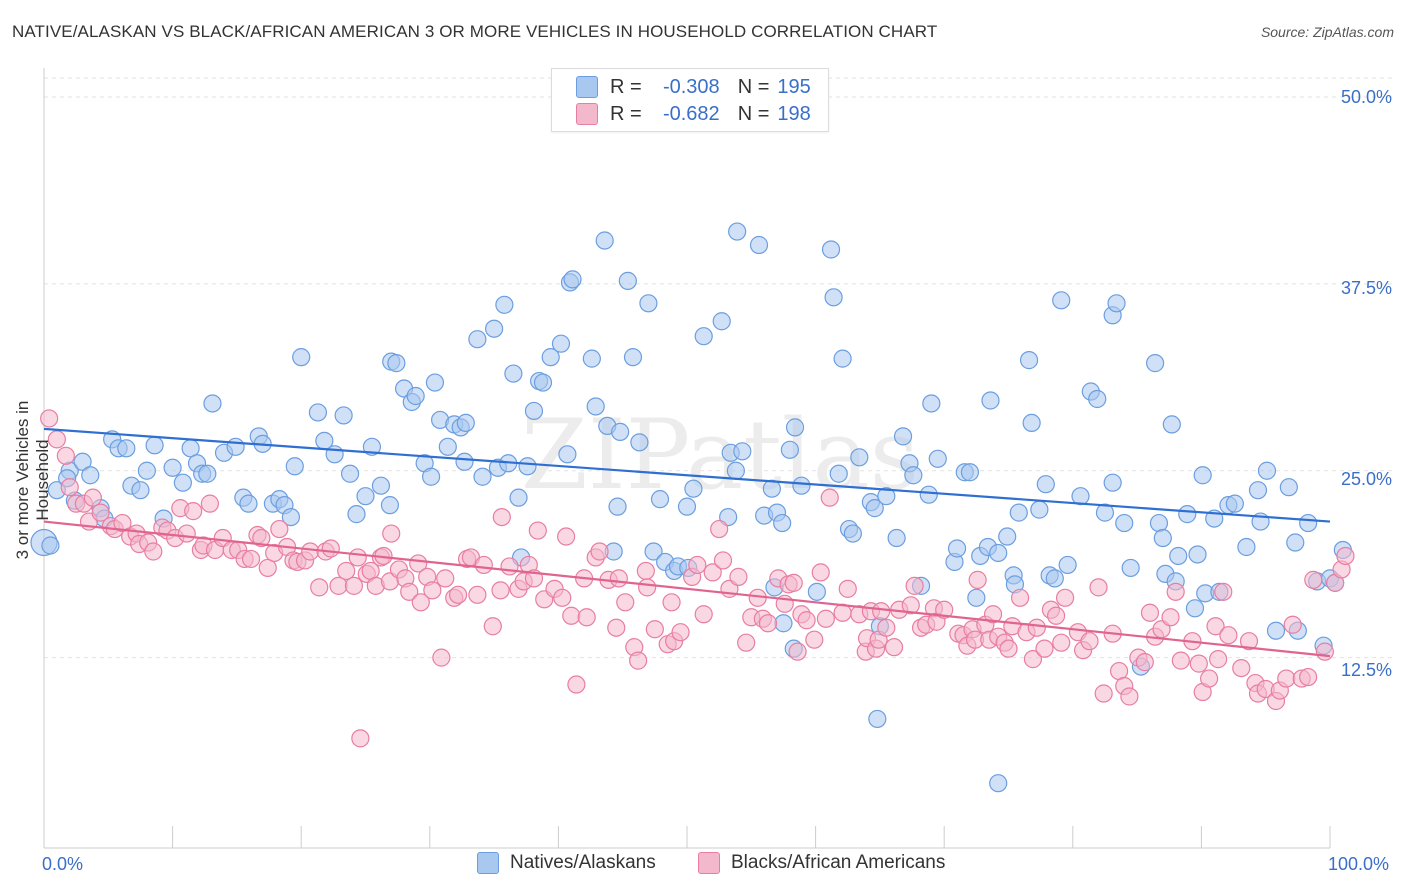 The image size is (1406, 892). What do you see at coordinates (691, 113) in the screenshot?
I see `r-value: -0.682` at bounding box center [691, 113].